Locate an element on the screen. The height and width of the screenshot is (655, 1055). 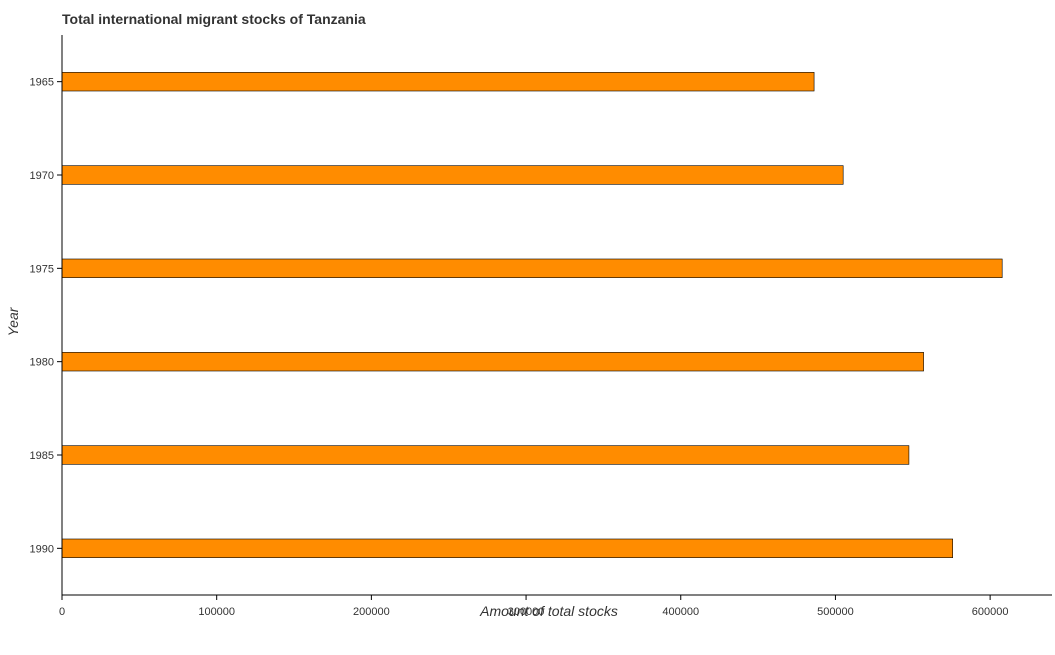
x-tick-label-200000: 200000 is located at coordinates (371, 612).